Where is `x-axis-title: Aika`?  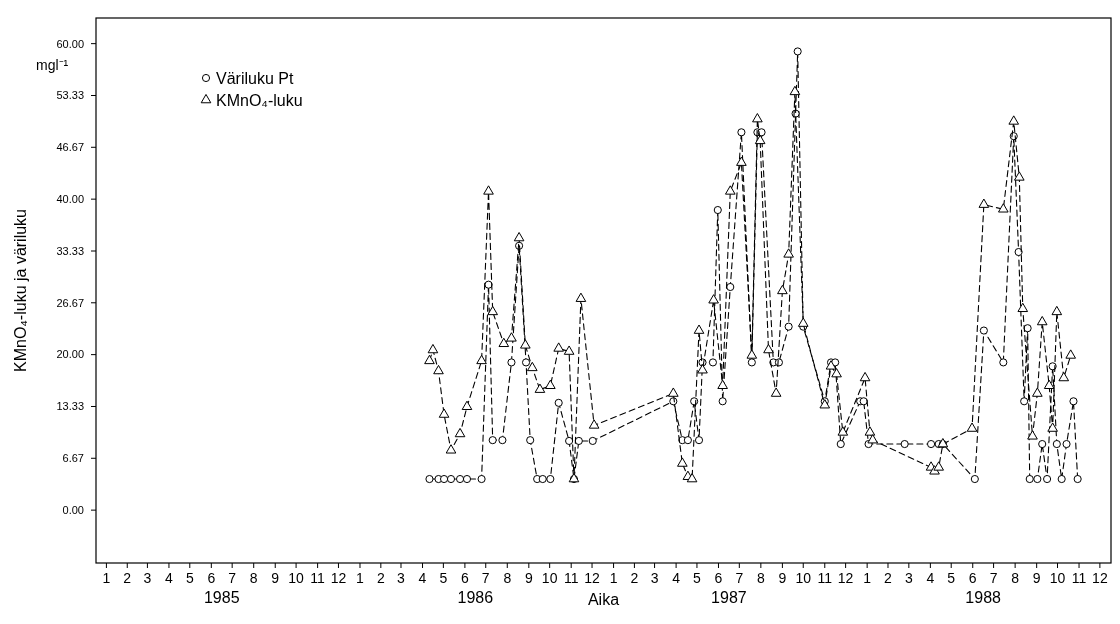 x-axis-title: Aika is located at coordinates (603, 599).